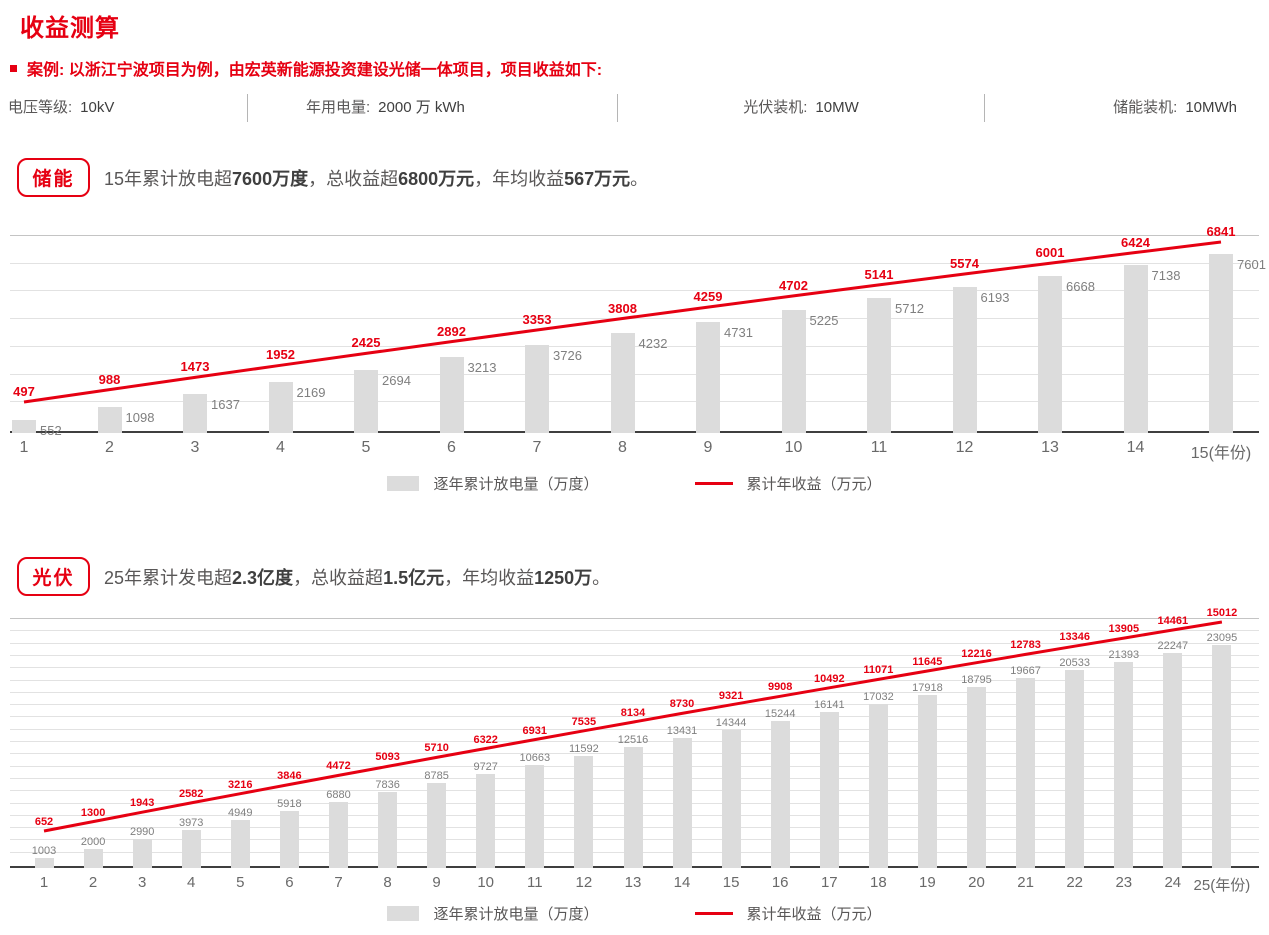  Describe the element at coordinates (976, 653) in the screenshot. I see `line-value-label: 12216` at that location.